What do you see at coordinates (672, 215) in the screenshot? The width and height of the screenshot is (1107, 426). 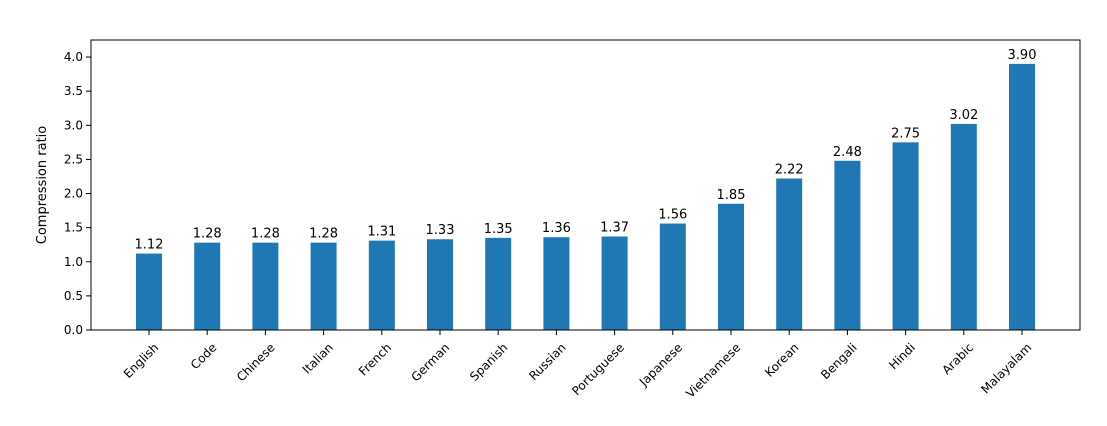 I see `data-label-japanese: 1.56` at bounding box center [672, 215].